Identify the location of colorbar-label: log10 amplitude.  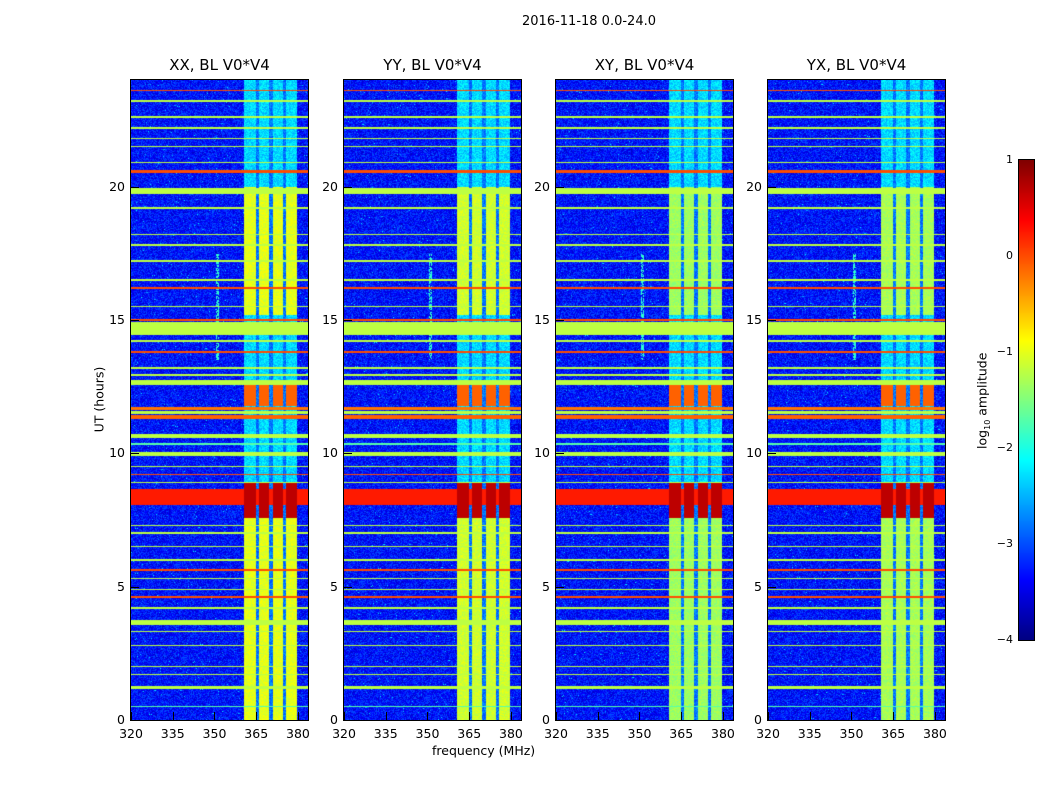
(983, 401).